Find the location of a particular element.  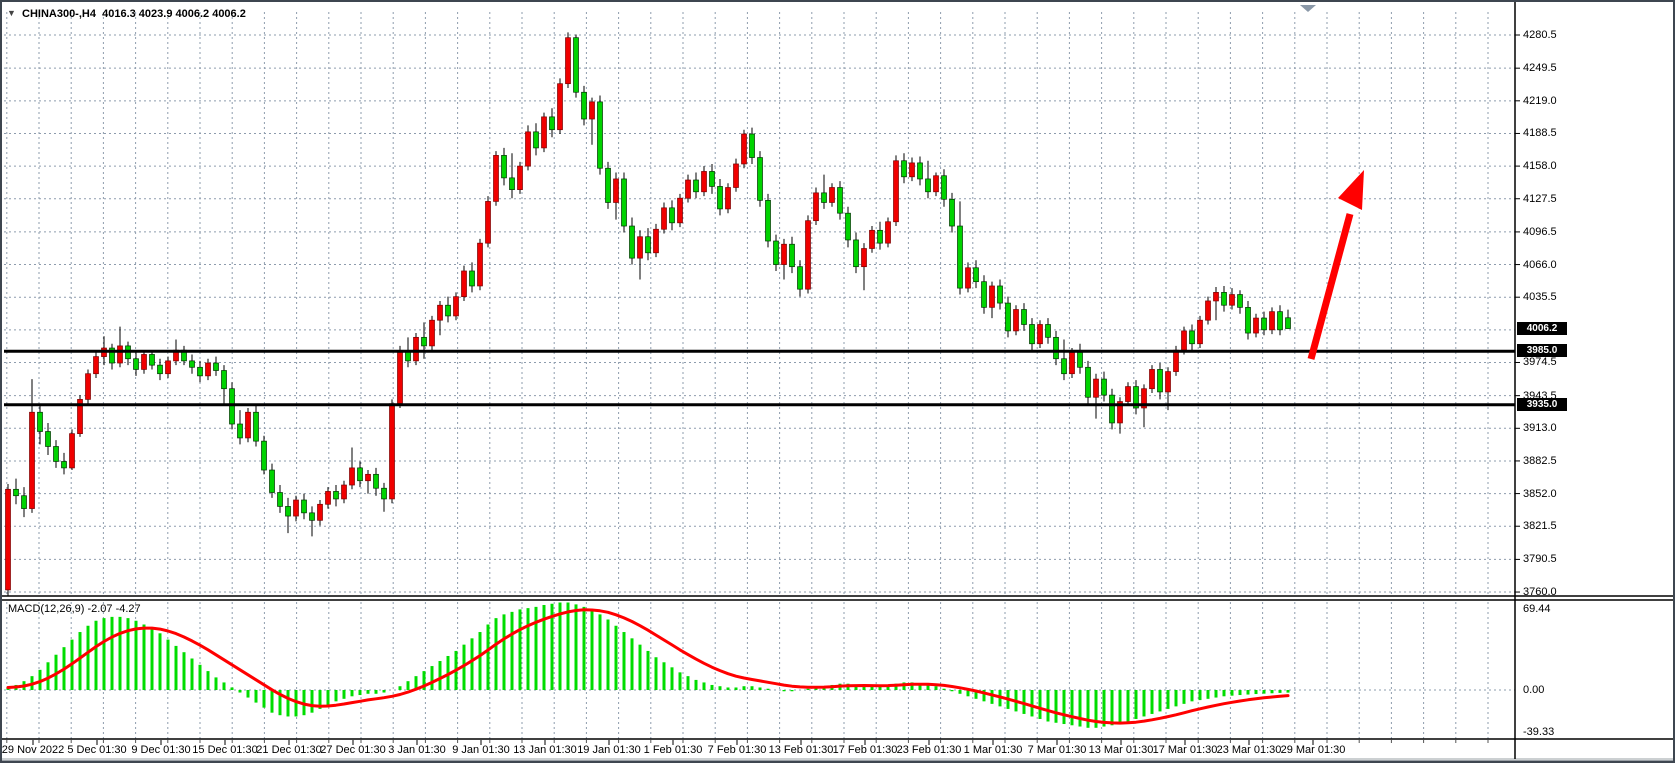

date-axis-label: 3 Jan 01:30 is located at coordinates (417, 750).